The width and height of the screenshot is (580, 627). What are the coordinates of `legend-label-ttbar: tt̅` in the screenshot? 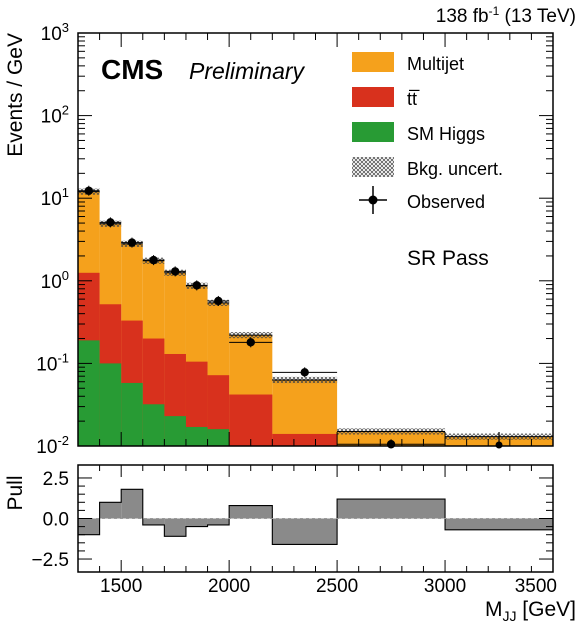 It's located at (413, 99).